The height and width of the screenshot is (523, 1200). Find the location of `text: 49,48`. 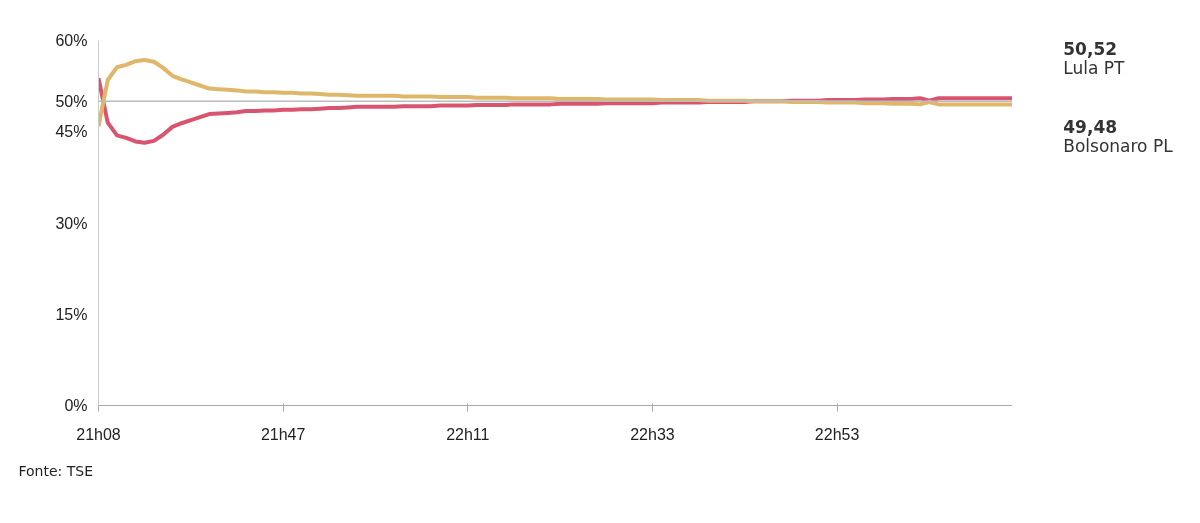

text: 49,48 is located at coordinates (1090, 127).